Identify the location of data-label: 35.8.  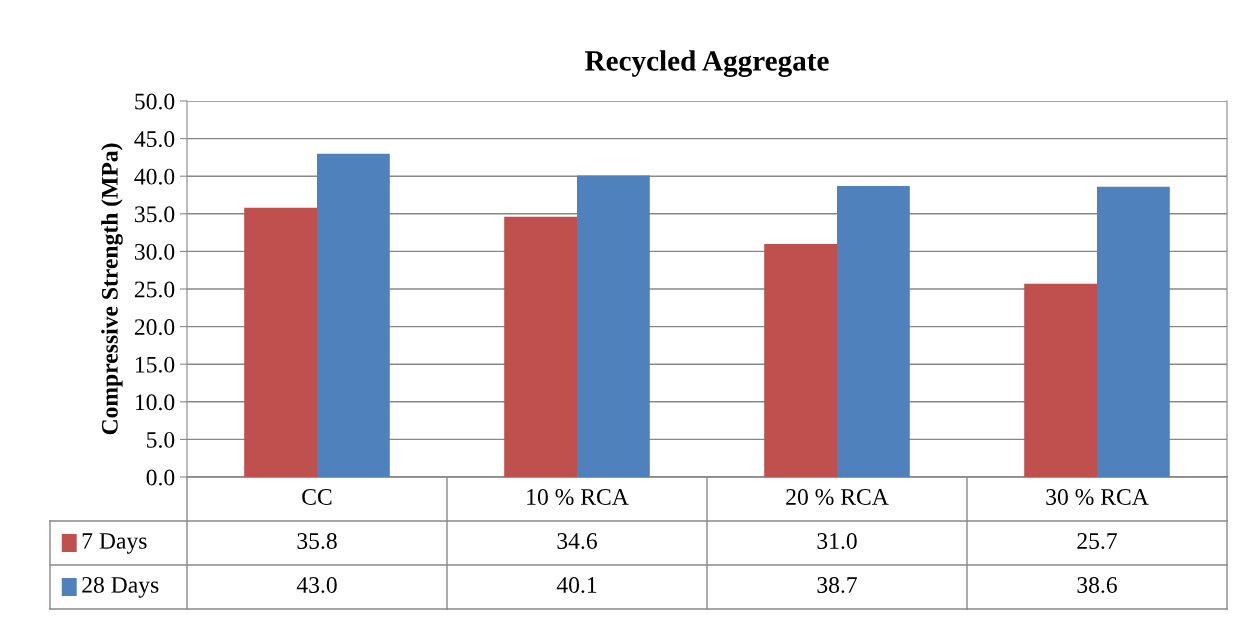
(317, 541).